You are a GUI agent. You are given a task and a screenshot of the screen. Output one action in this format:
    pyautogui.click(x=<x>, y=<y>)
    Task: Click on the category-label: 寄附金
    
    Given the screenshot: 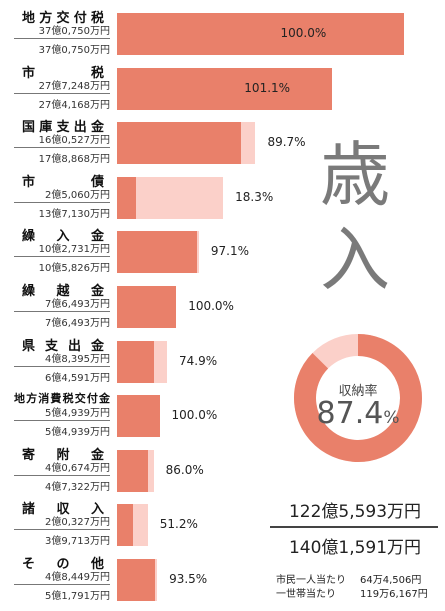 What is the action you would take?
    pyautogui.click(x=63, y=455)
    